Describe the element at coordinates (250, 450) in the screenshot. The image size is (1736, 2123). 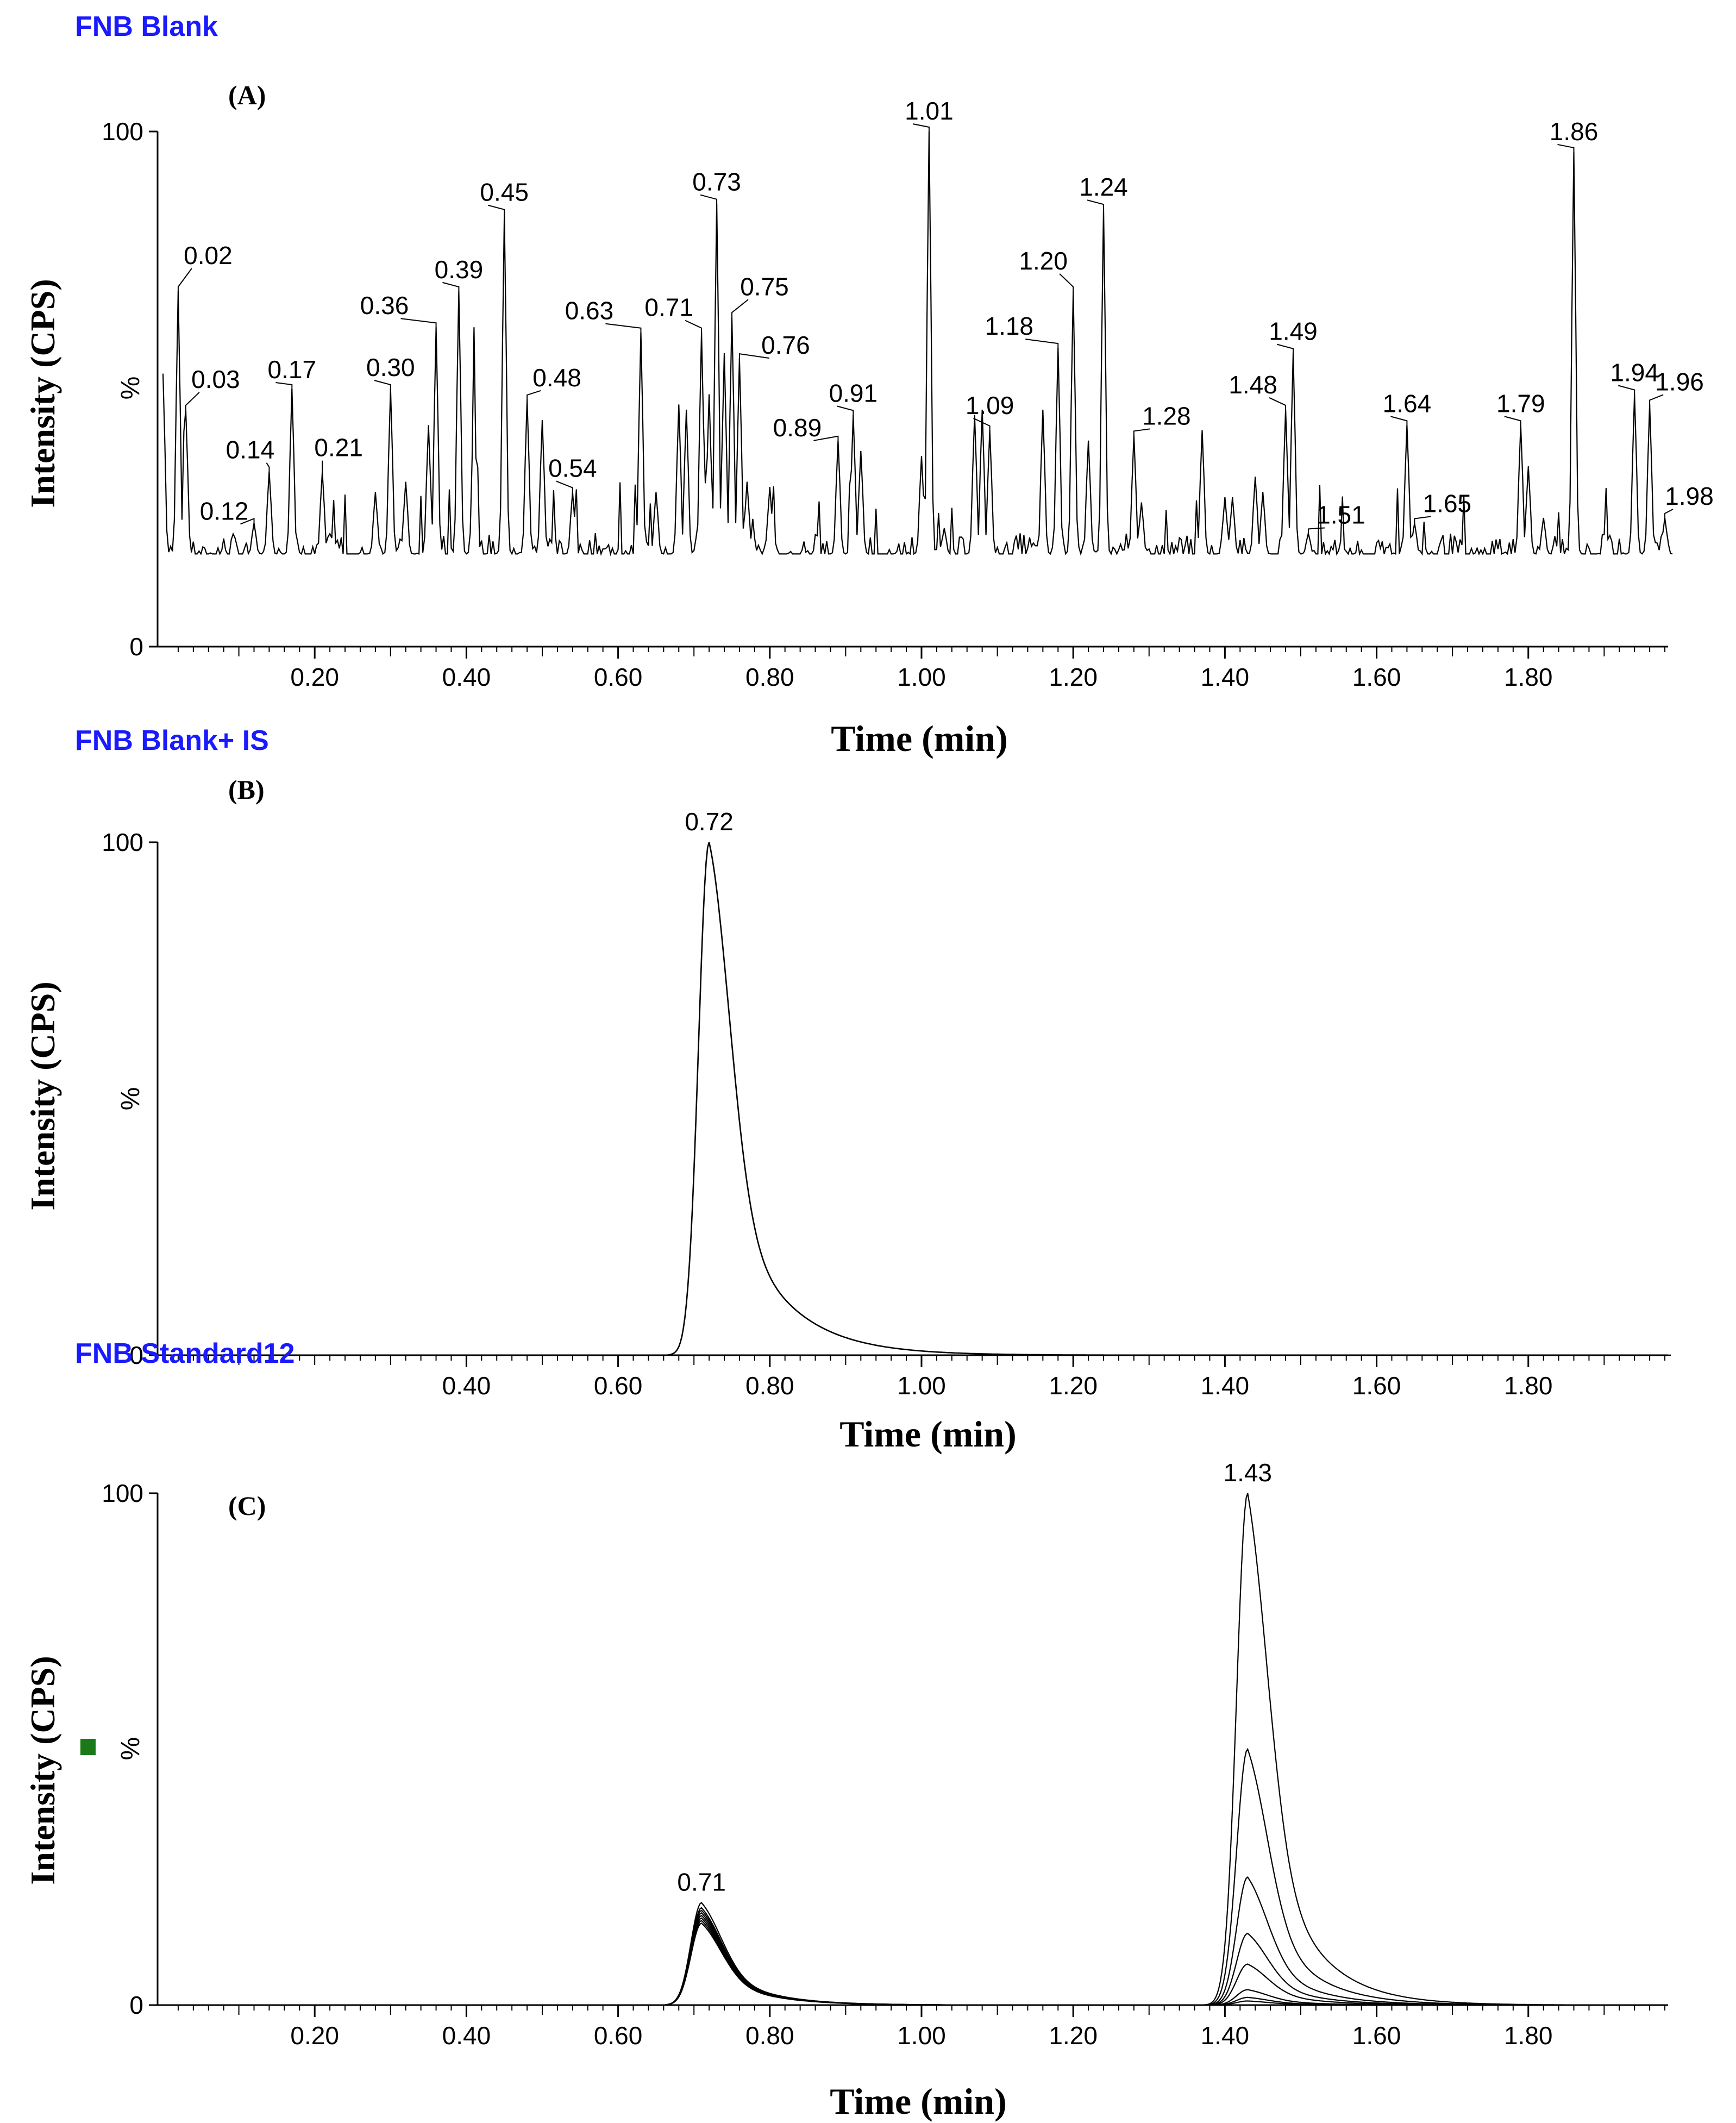
I see `peak-label: 0.14` at that location.